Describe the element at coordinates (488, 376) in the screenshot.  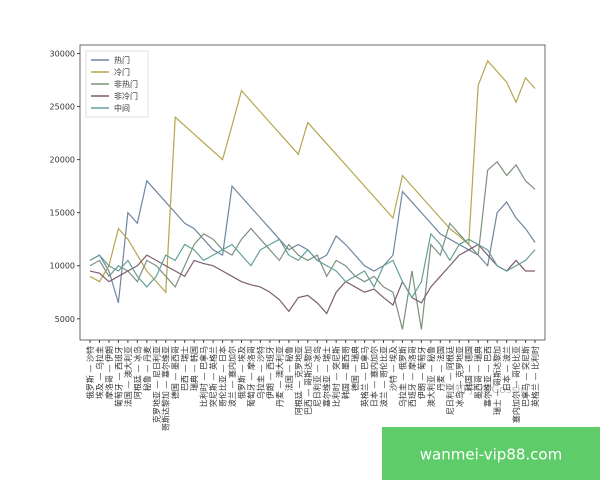
I see `x-tick-label: 塞尔维亚 — 巴西` at that location.